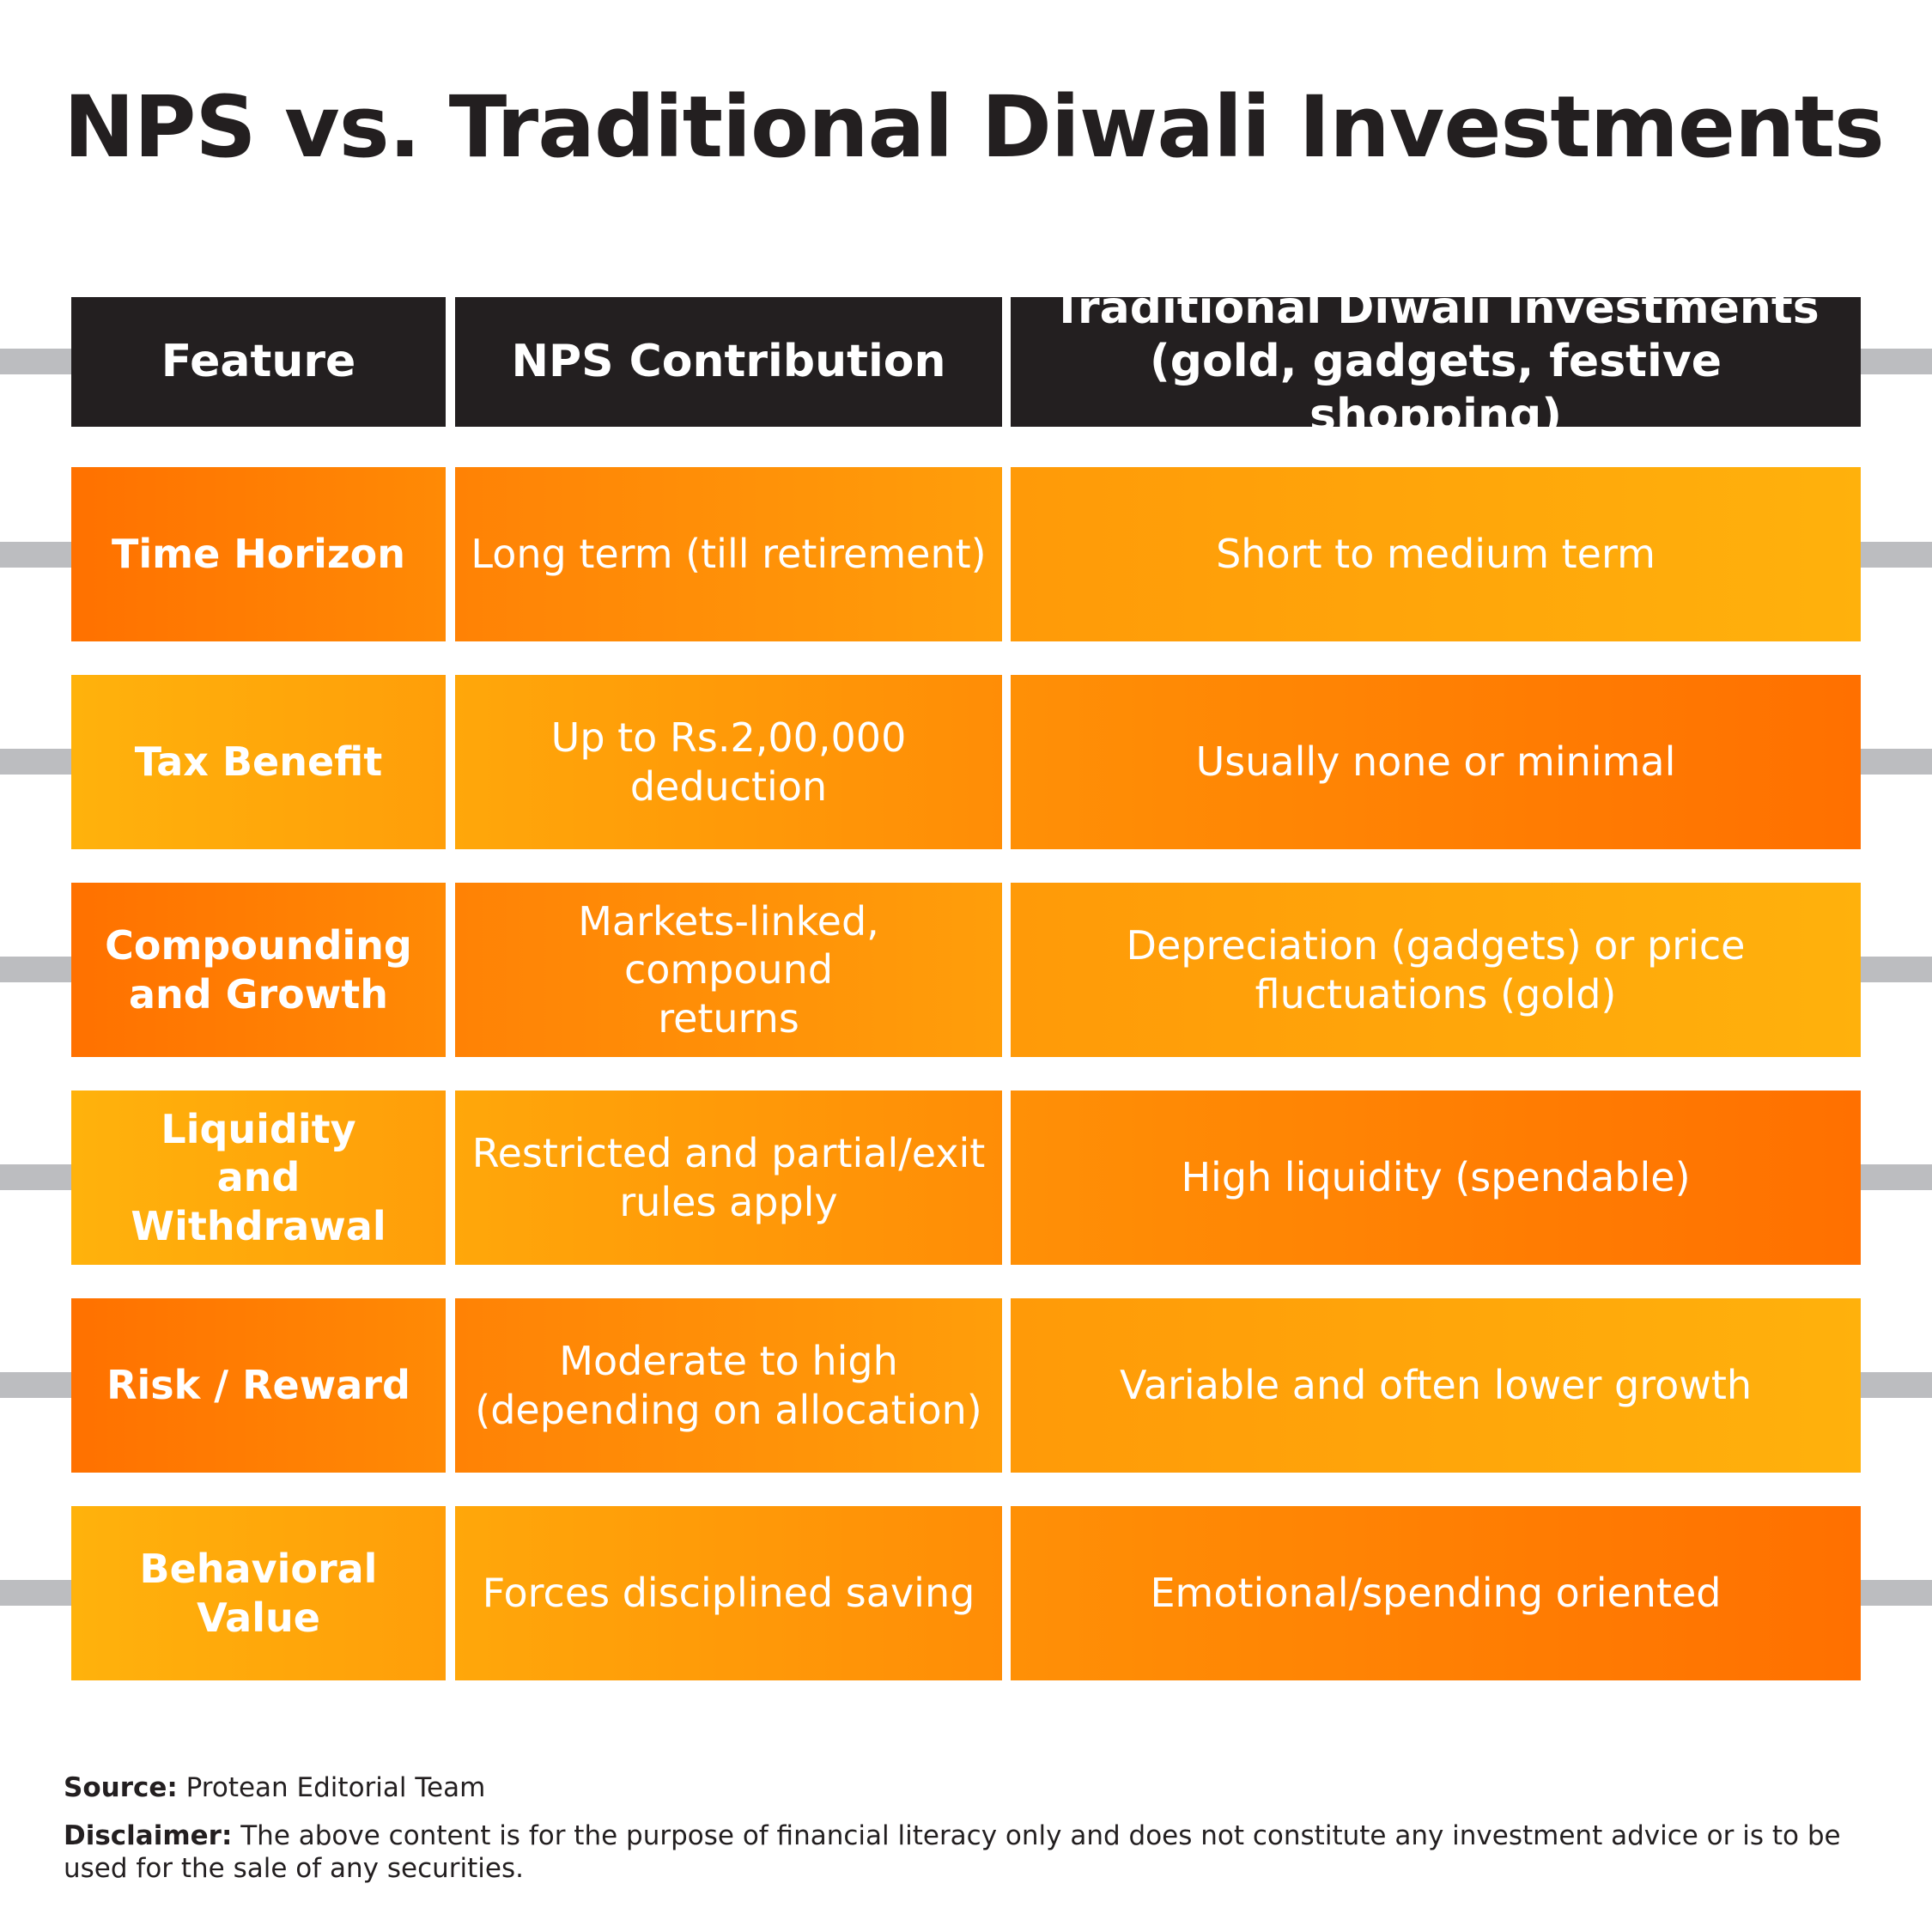 Image resolution: width=1932 pixels, height=1932 pixels. I want to click on header-feature: Feature, so click(258, 362).